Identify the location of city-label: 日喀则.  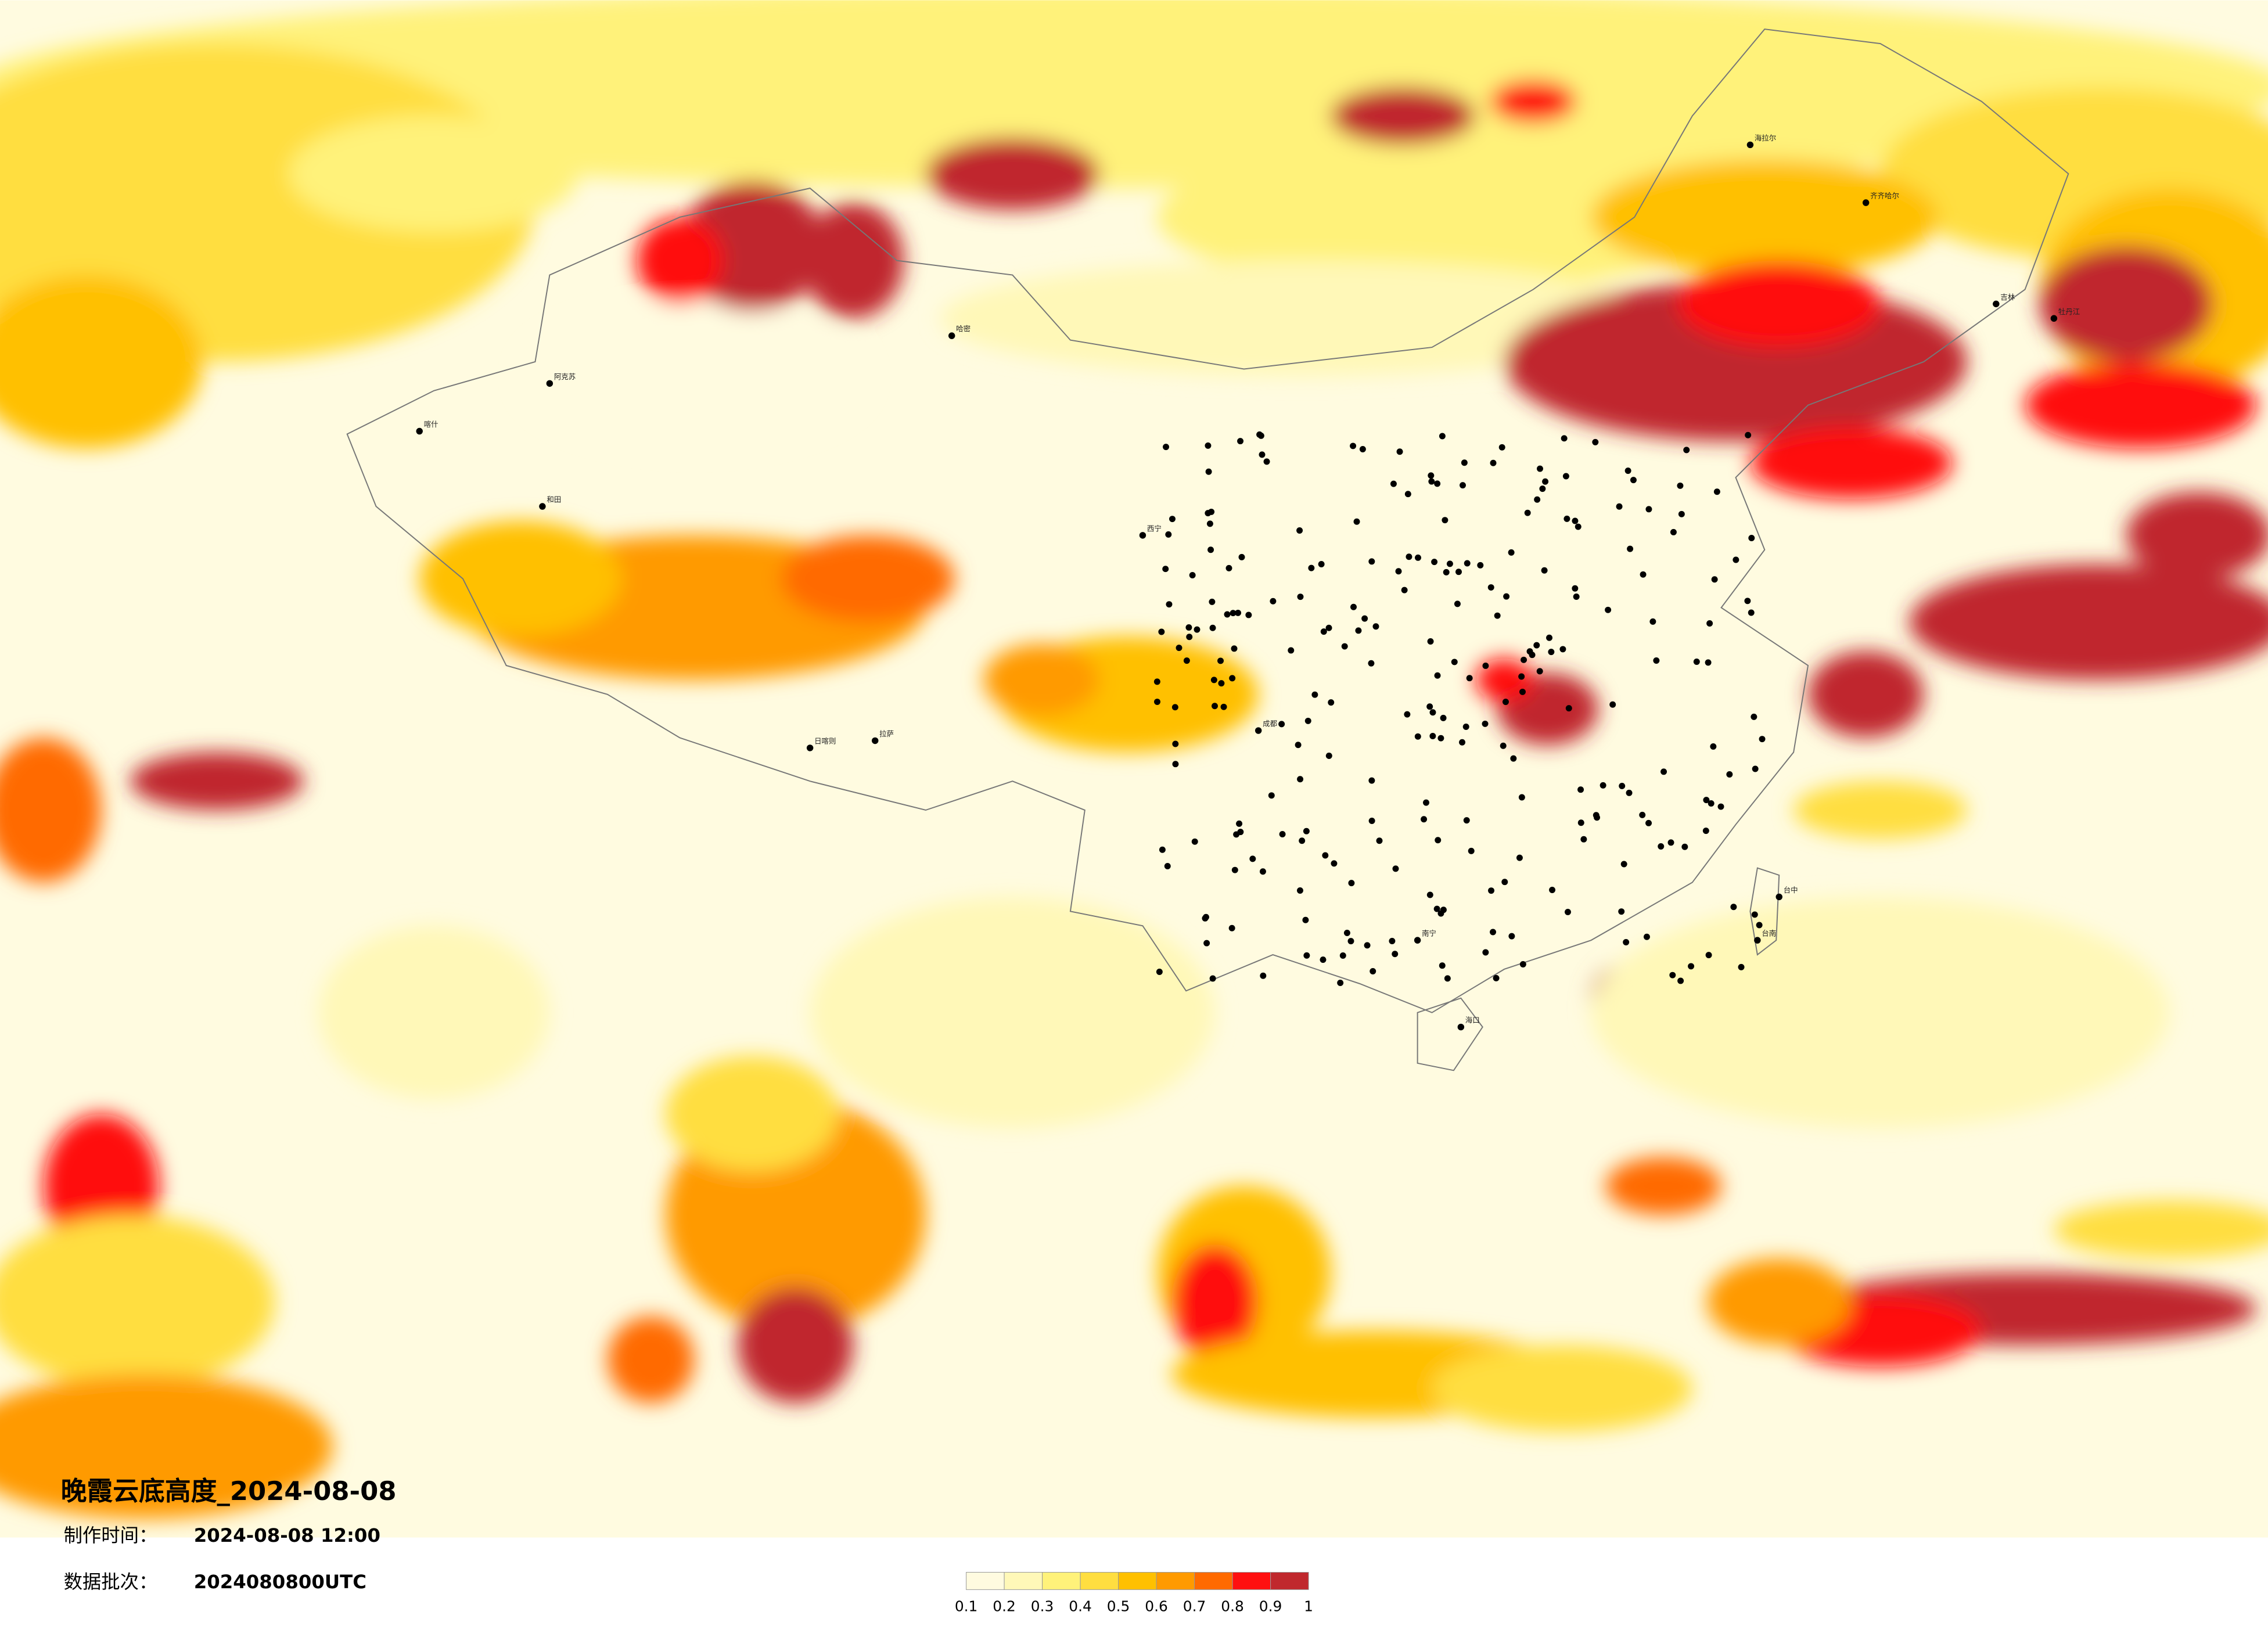
(825, 740).